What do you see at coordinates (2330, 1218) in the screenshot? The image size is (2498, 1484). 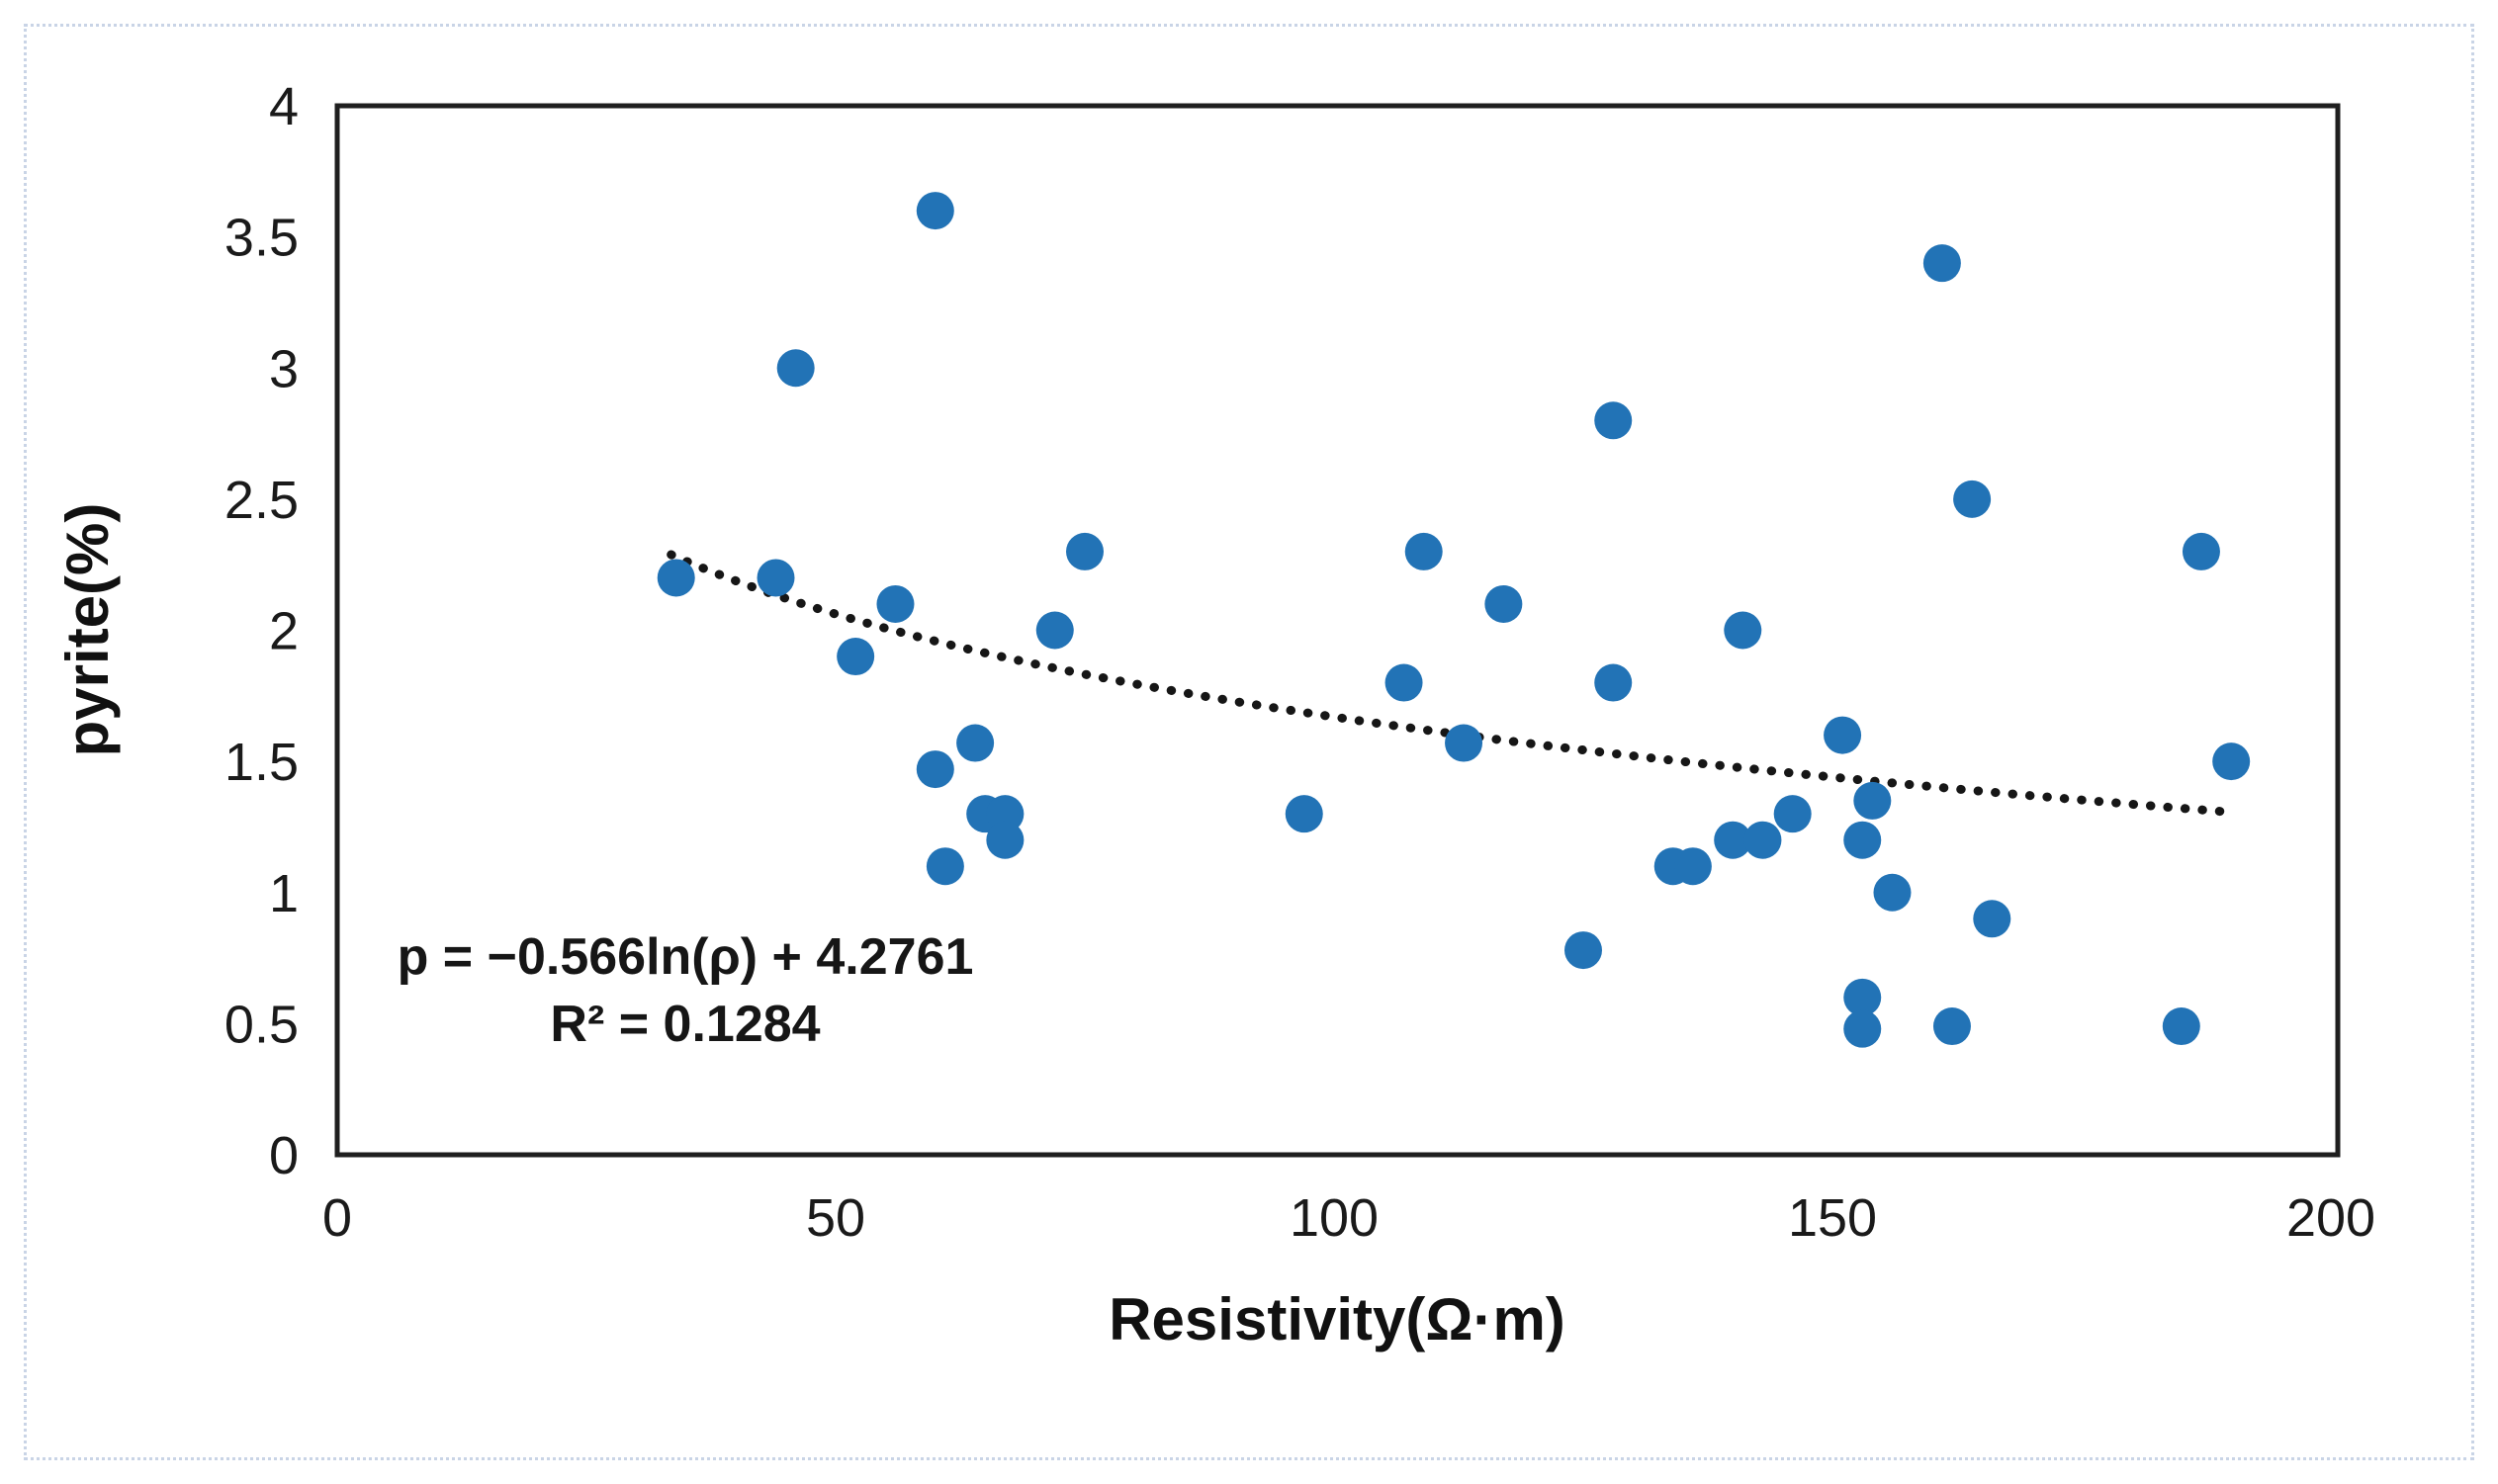 I see `x-tick-label: 200` at bounding box center [2330, 1218].